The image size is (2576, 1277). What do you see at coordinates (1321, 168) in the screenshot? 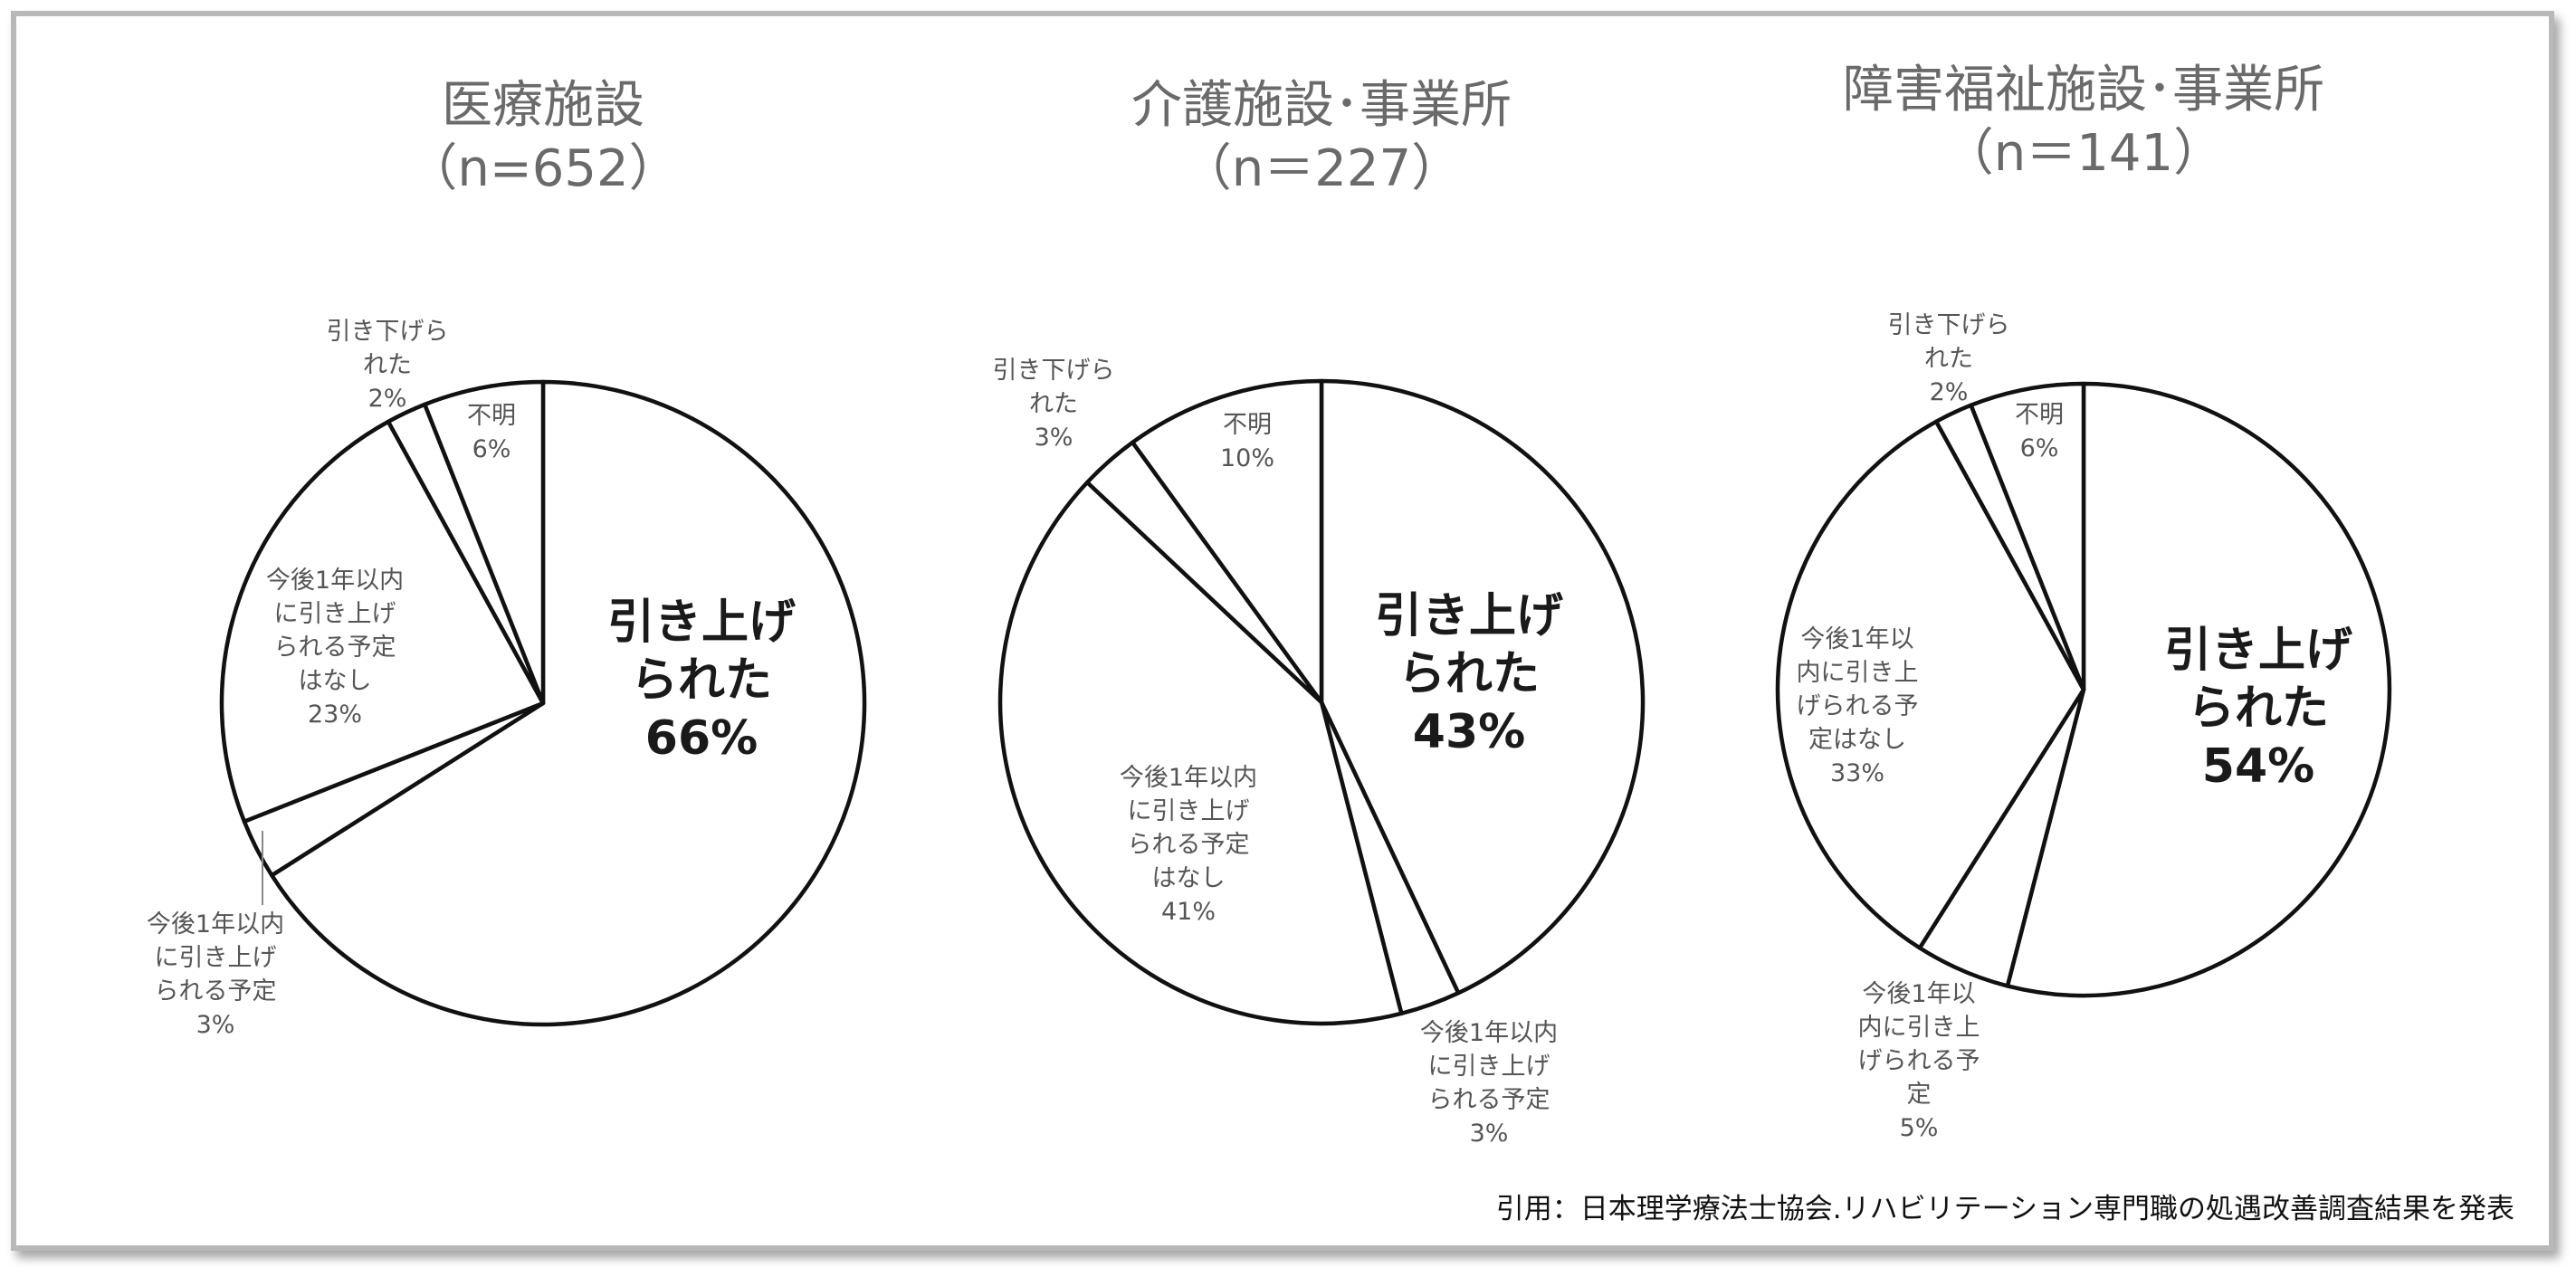
I see `chart-sample-size: （n＝227）` at bounding box center [1321, 168].